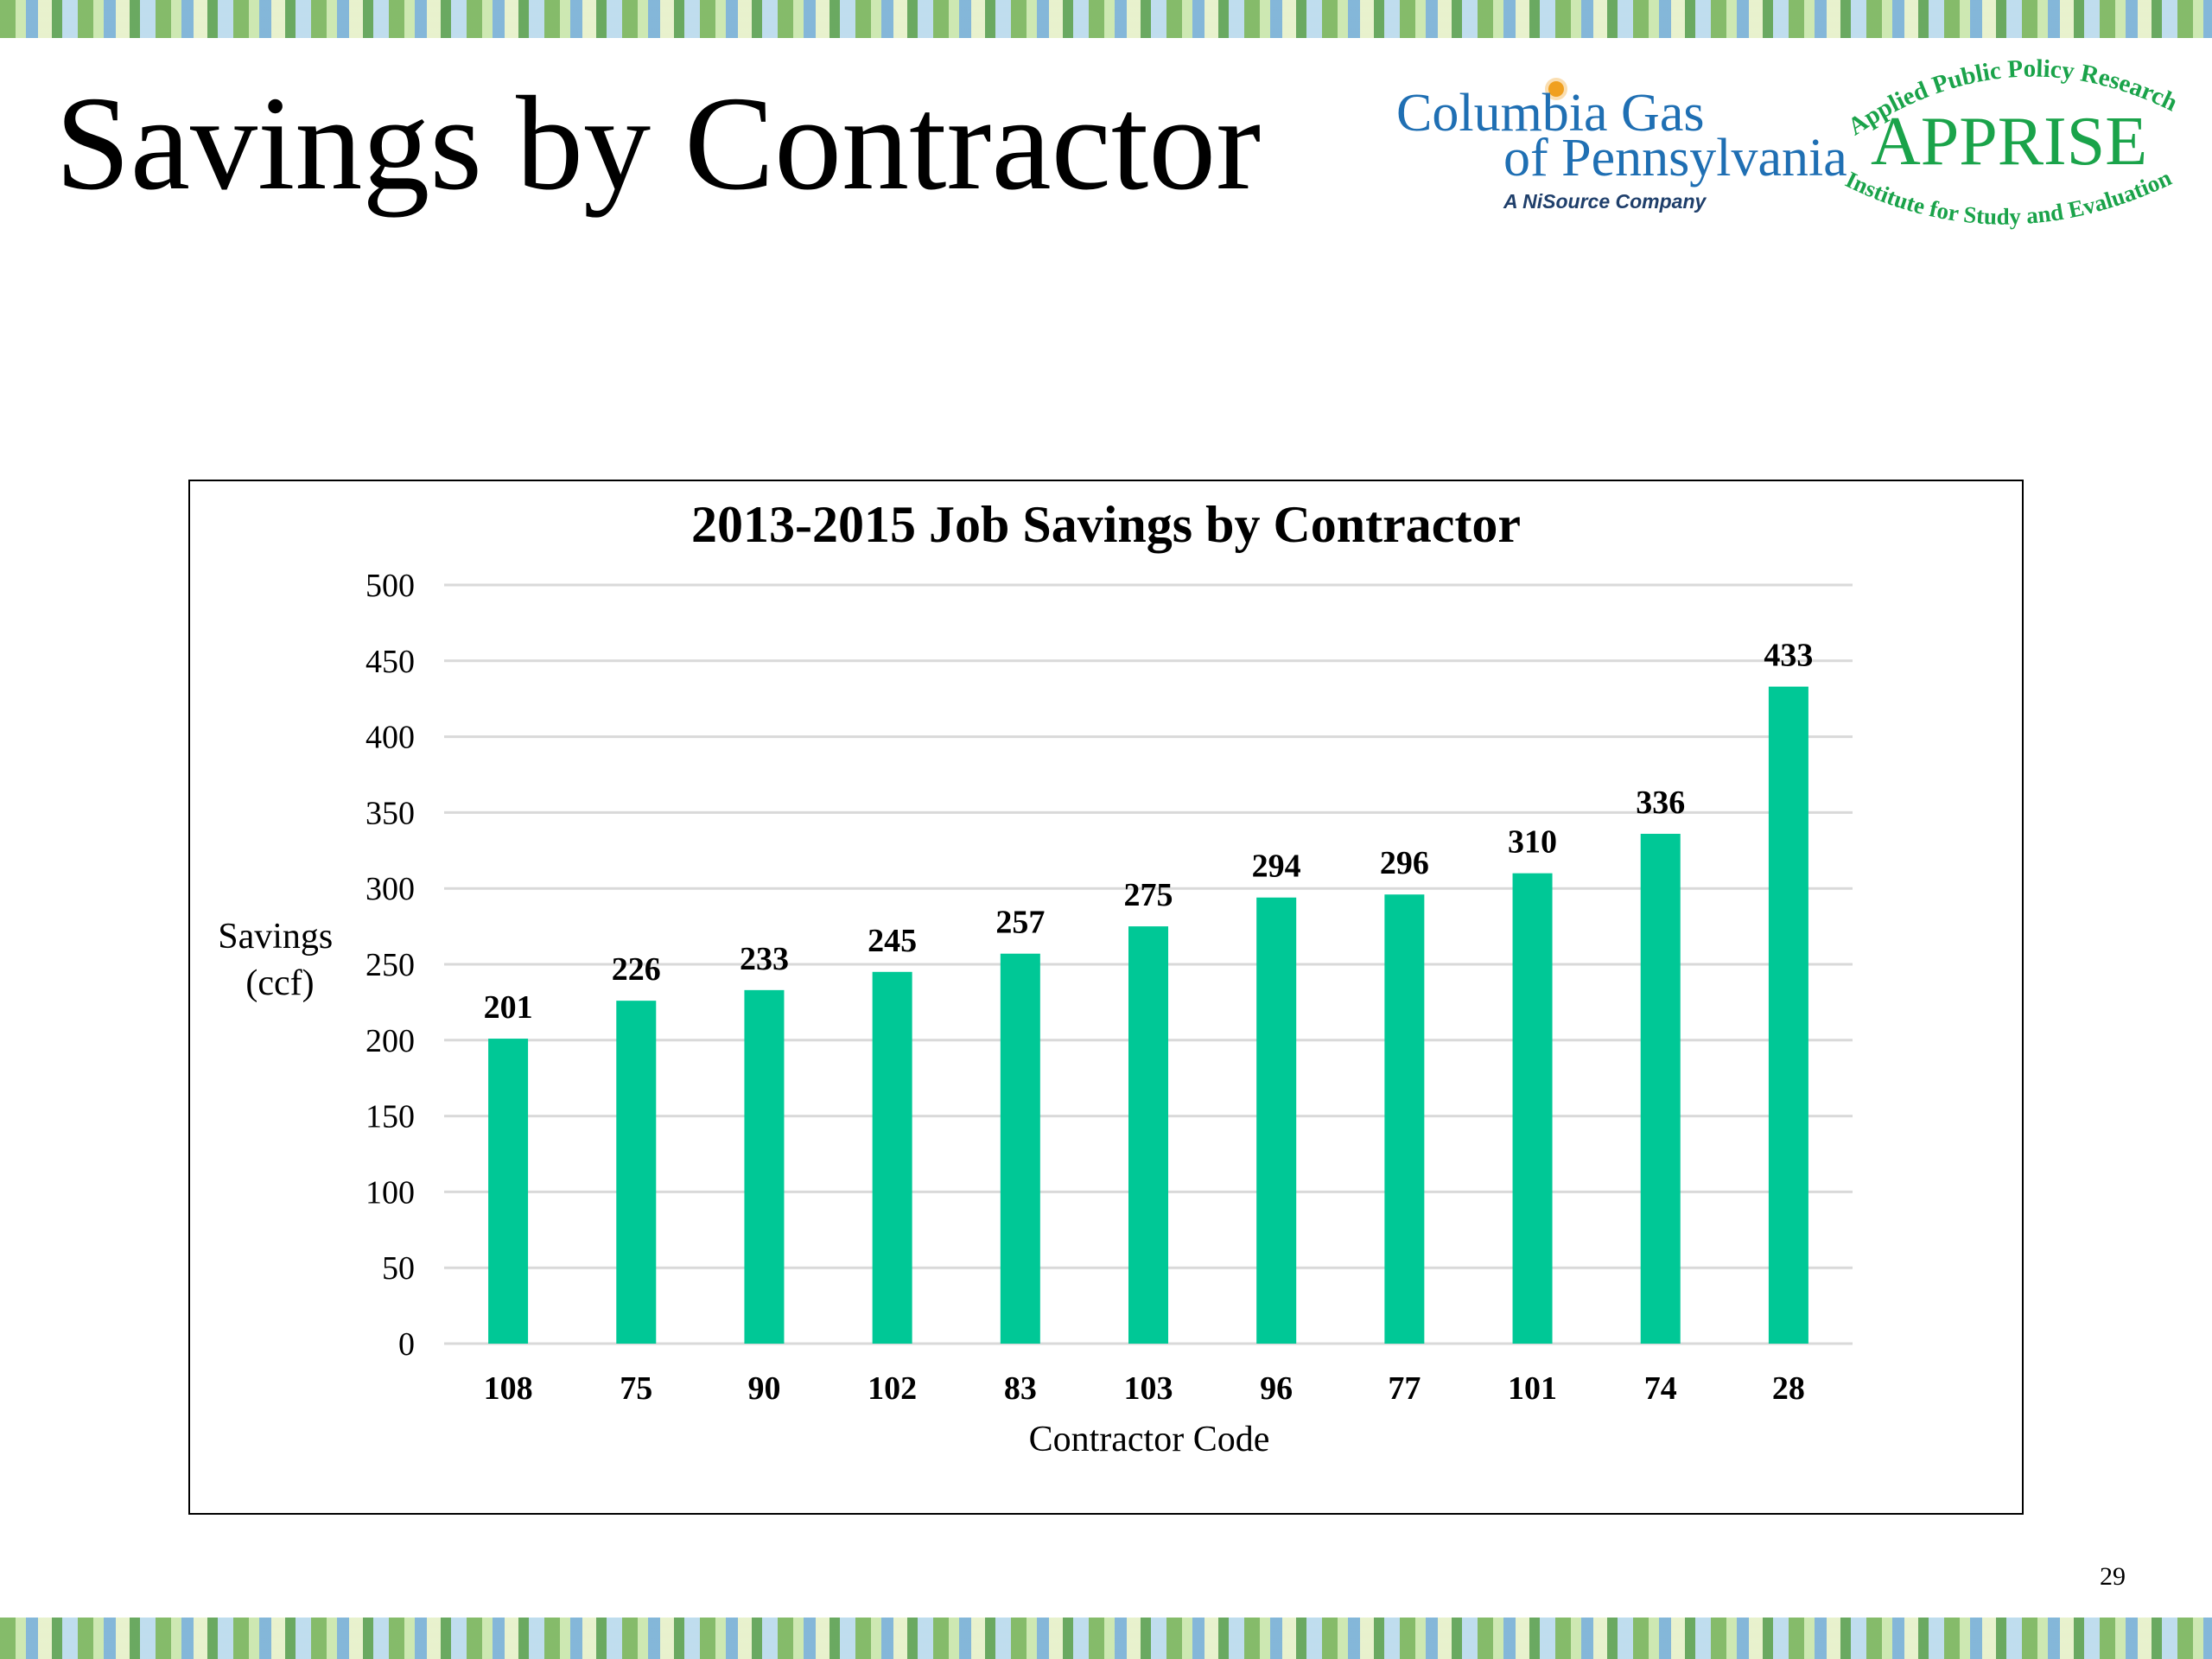 This screenshot has height=1659, width=2212. What do you see at coordinates (1675, 158) in the screenshot?
I see `columbia-logo-line2: of Pennsylvania` at bounding box center [1675, 158].